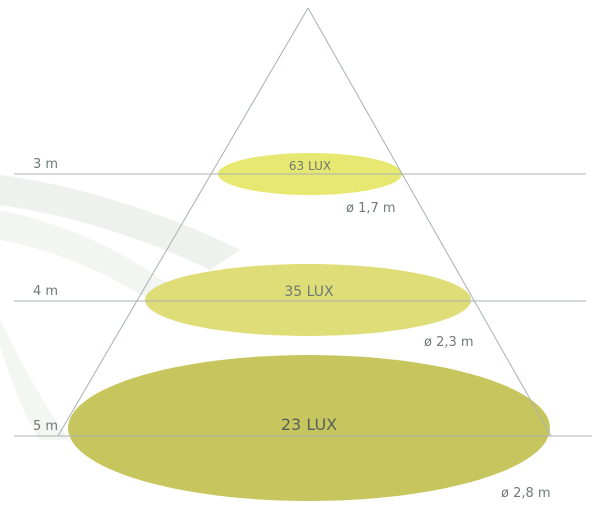 This screenshot has height=509, width=600. What do you see at coordinates (45, 164) in the screenshot?
I see `distance-label-3m: 3 m` at bounding box center [45, 164].